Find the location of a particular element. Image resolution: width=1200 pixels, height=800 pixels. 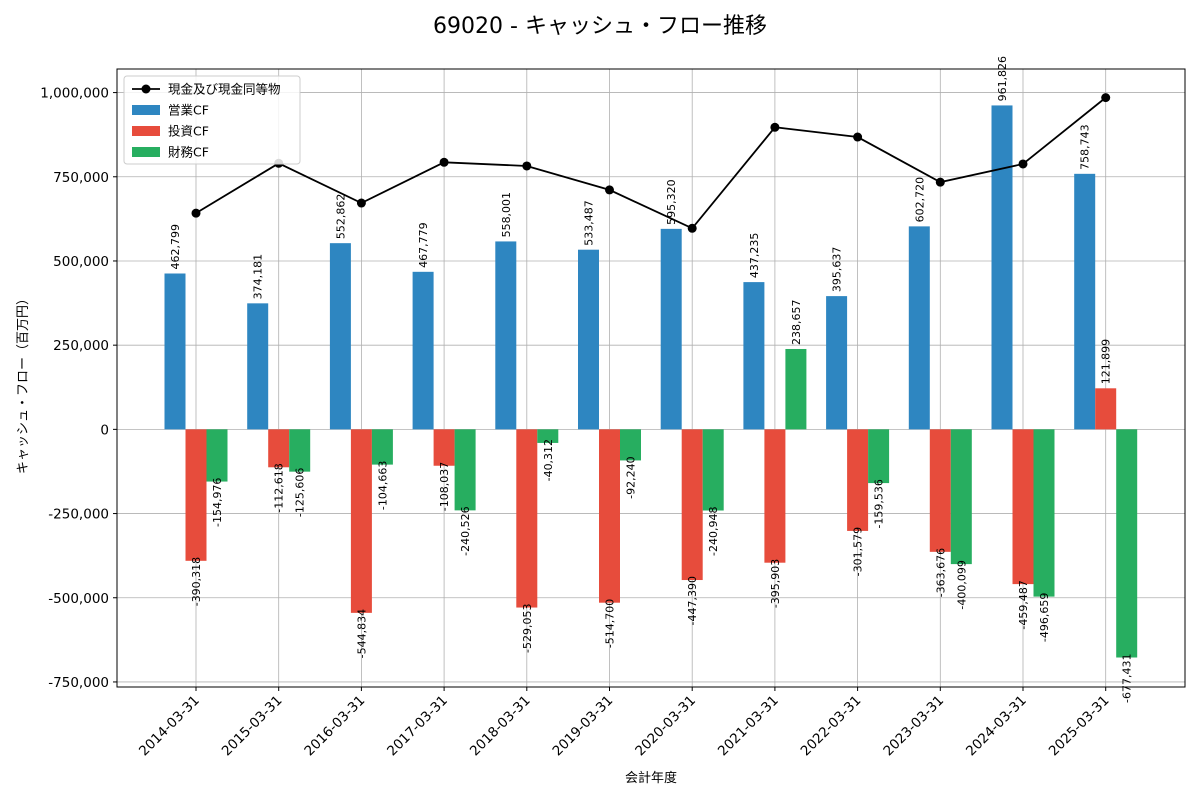

bar-value-label: 121,899 is located at coordinates (1106, 362).